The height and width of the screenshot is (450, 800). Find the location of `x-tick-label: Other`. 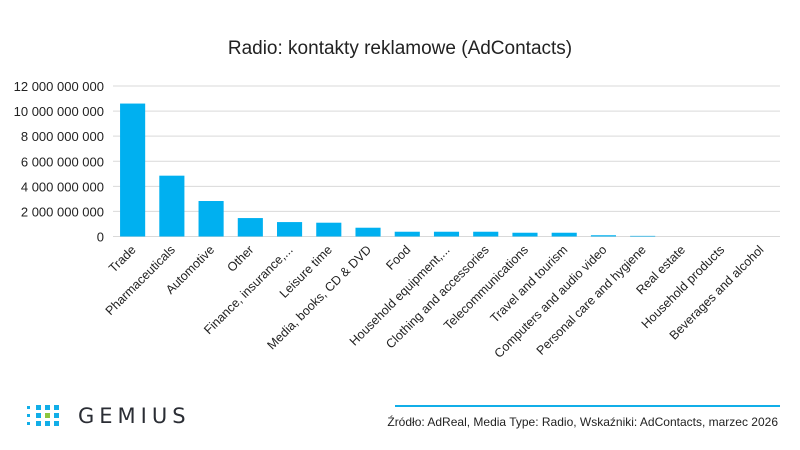

x-tick-label: Other is located at coordinates (240, 259).